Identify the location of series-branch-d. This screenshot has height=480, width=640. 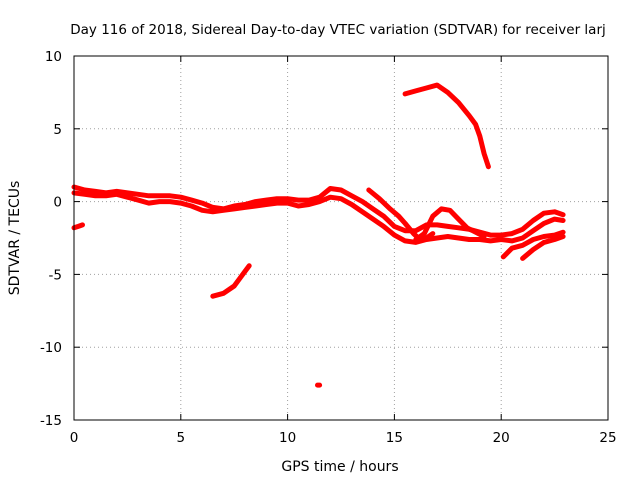
(543, 247).